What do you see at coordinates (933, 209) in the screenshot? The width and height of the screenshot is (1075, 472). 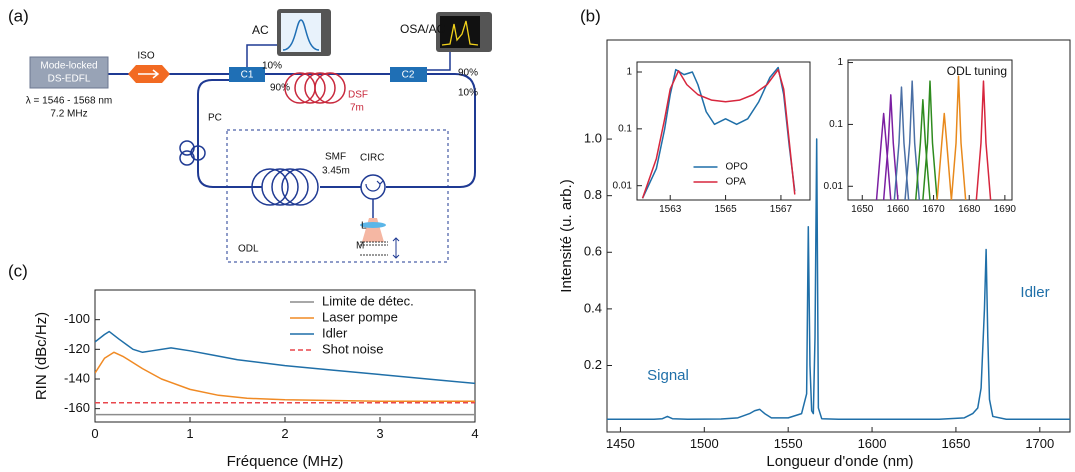 I see `x-tick-label: 1670` at bounding box center [933, 209].